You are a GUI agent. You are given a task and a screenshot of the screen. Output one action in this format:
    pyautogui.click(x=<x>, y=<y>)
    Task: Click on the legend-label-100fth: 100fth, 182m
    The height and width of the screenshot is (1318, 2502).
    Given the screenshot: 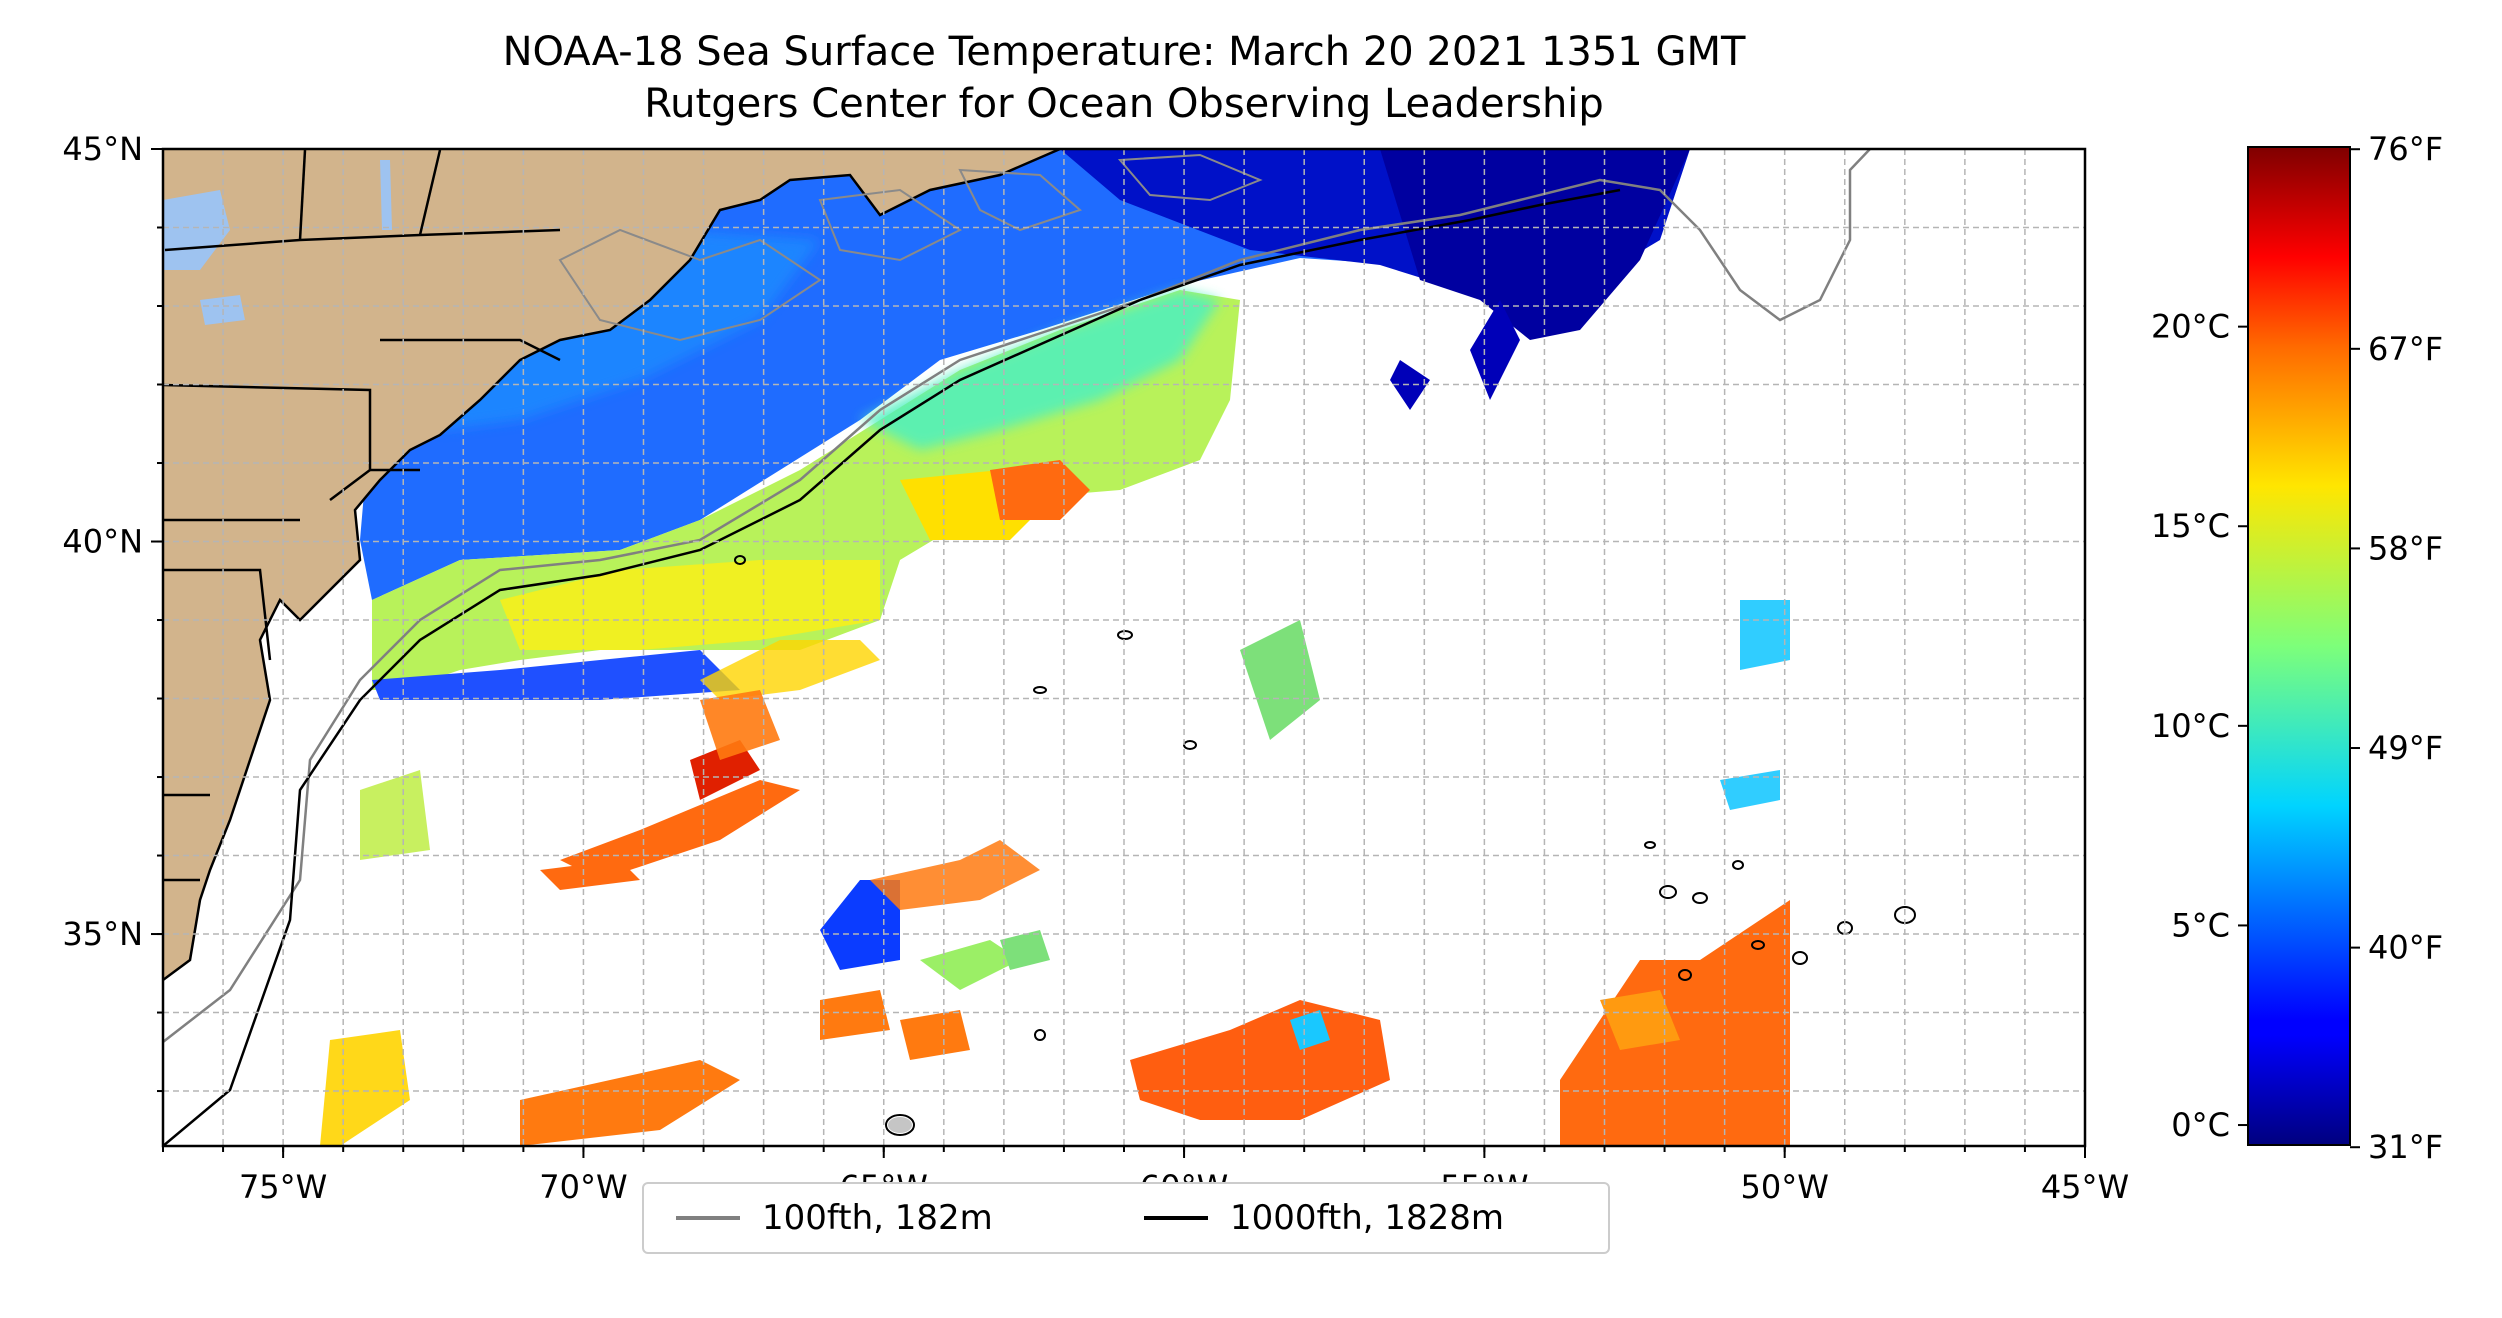 What is the action you would take?
    pyautogui.click(x=877, y=1218)
    